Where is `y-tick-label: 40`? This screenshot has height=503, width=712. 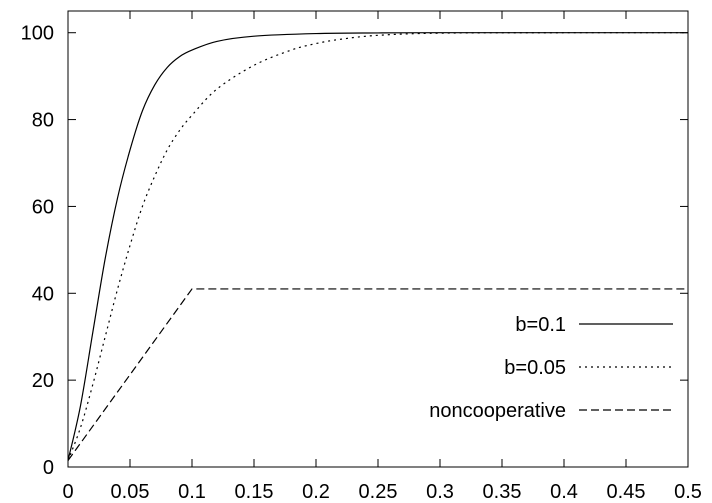 y-tick-label: 40 is located at coordinates (43, 294).